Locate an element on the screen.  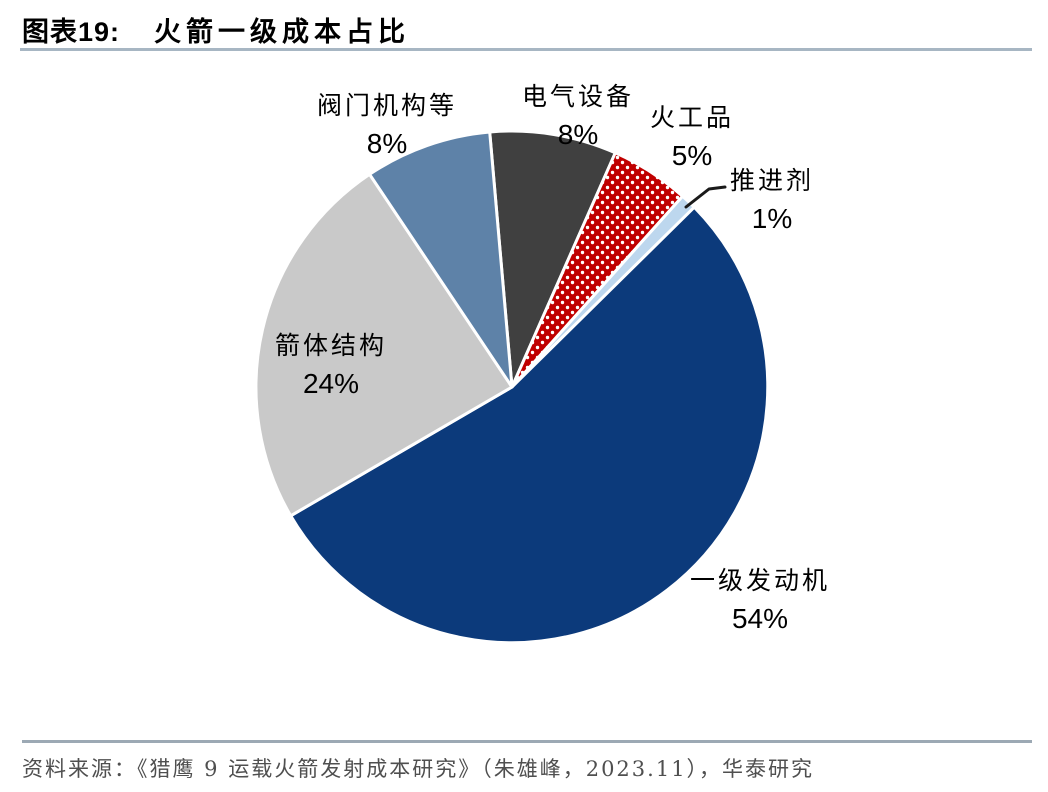
slice-label-rocket-body-structure: 箭体结构 24% is located at coordinates (331, 365).